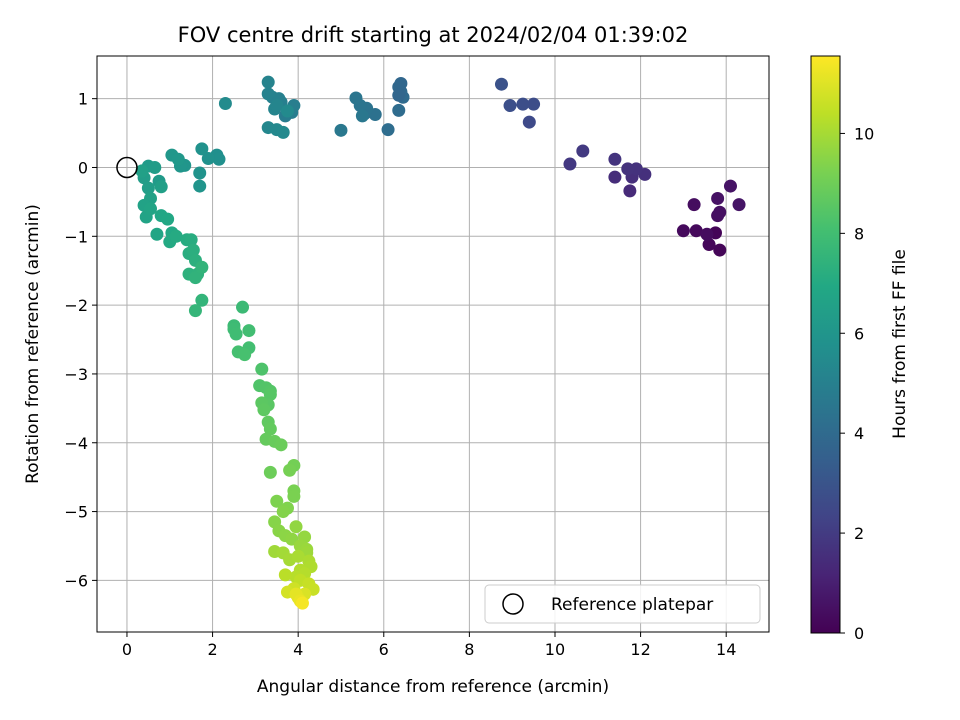 This screenshot has width=960, height=720. What do you see at coordinates (76, 305) in the screenshot?
I see `y-tick-label: −2` at bounding box center [76, 305].